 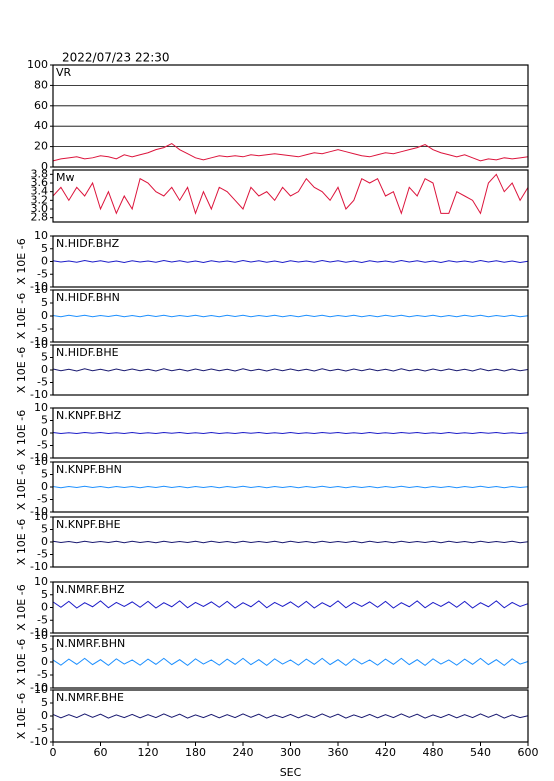 I want to click on y-tick-label: 100, so click(x=37, y=64).